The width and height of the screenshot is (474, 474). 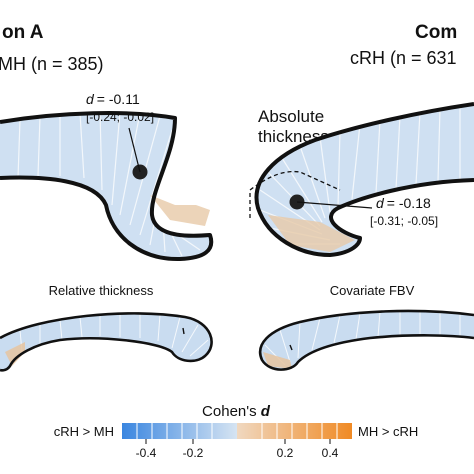 What do you see at coordinates (52, 64) in the screenshot?
I see `panel-a-group-label: MH (n = 385)` at bounding box center [52, 64].